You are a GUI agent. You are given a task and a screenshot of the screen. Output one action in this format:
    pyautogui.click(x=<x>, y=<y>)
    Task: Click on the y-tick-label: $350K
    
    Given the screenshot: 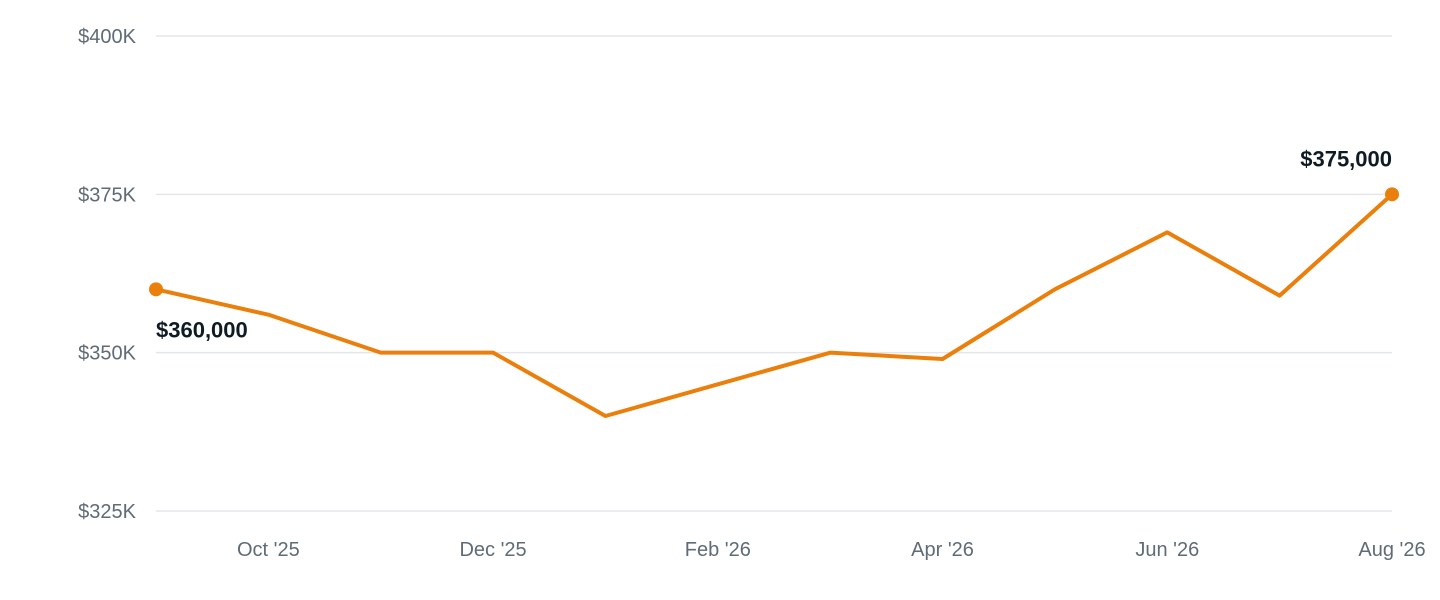 What is the action you would take?
    pyautogui.click(x=107, y=354)
    